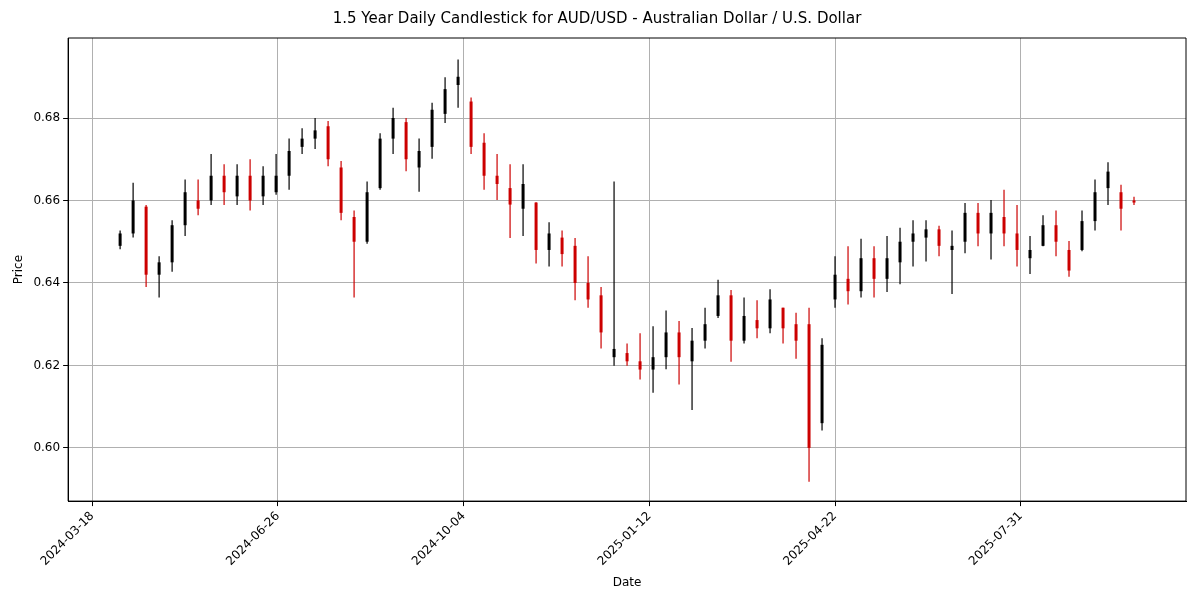 The height and width of the screenshot is (600, 1200). I want to click on y-tick-label: 0.68, so click(47, 117).